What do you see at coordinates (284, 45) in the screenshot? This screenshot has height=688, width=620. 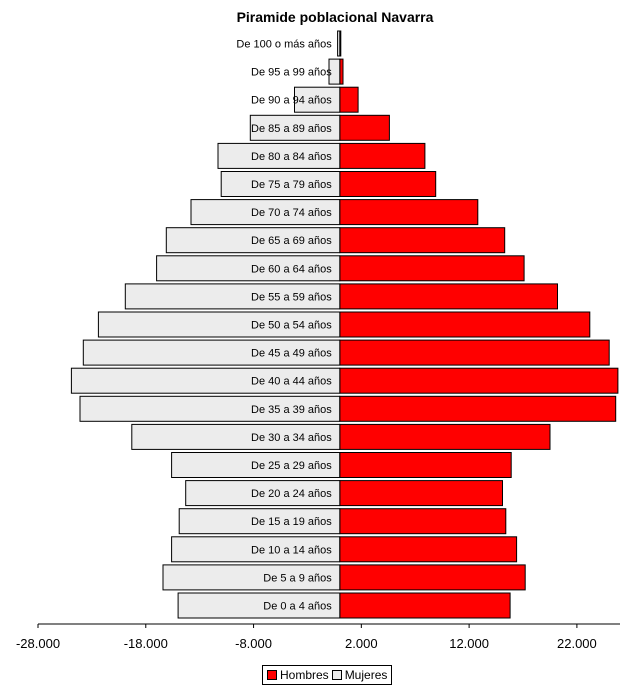 I see `category-label: De 100 o más años` at bounding box center [284, 45].